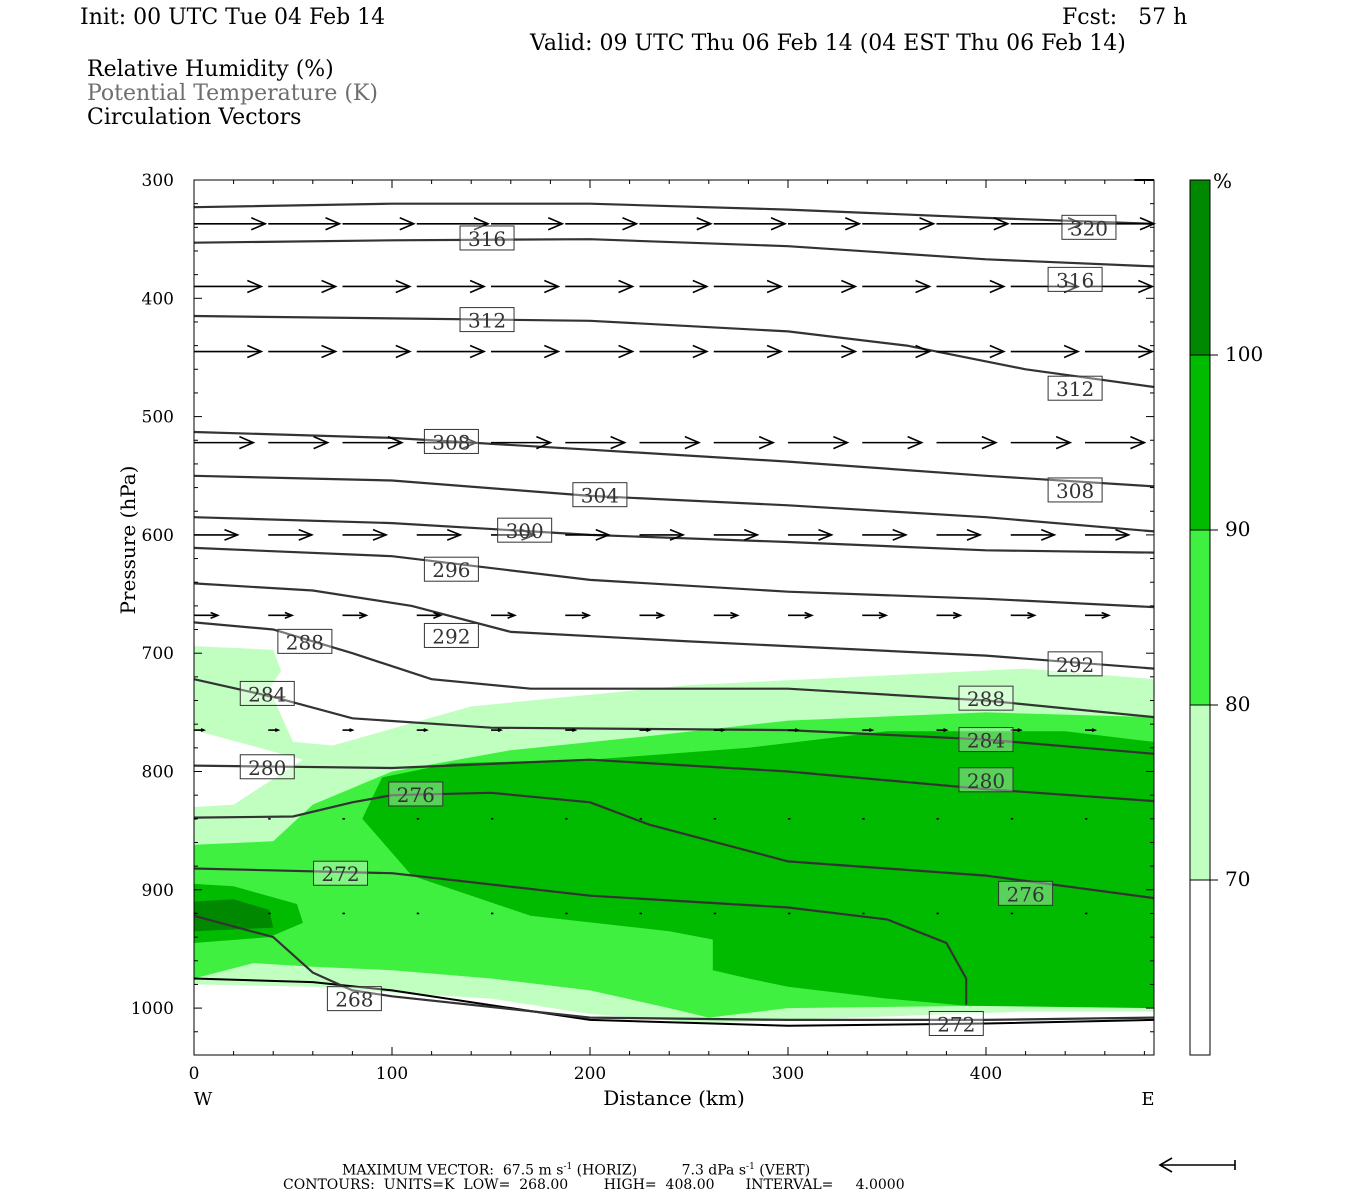  Describe the element at coordinates (1237, 704) in the screenshot. I see `colorbar-label-80: 80` at that location.